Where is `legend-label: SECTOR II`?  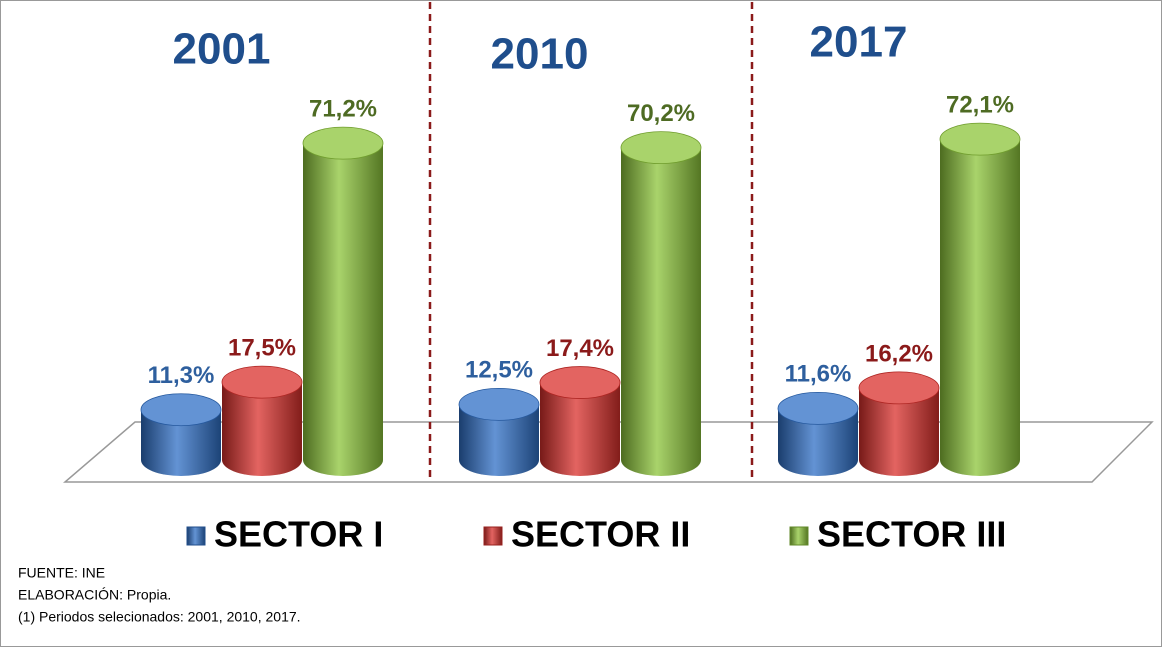
legend-label: SECTOR II is located at coordinates (600, 534).